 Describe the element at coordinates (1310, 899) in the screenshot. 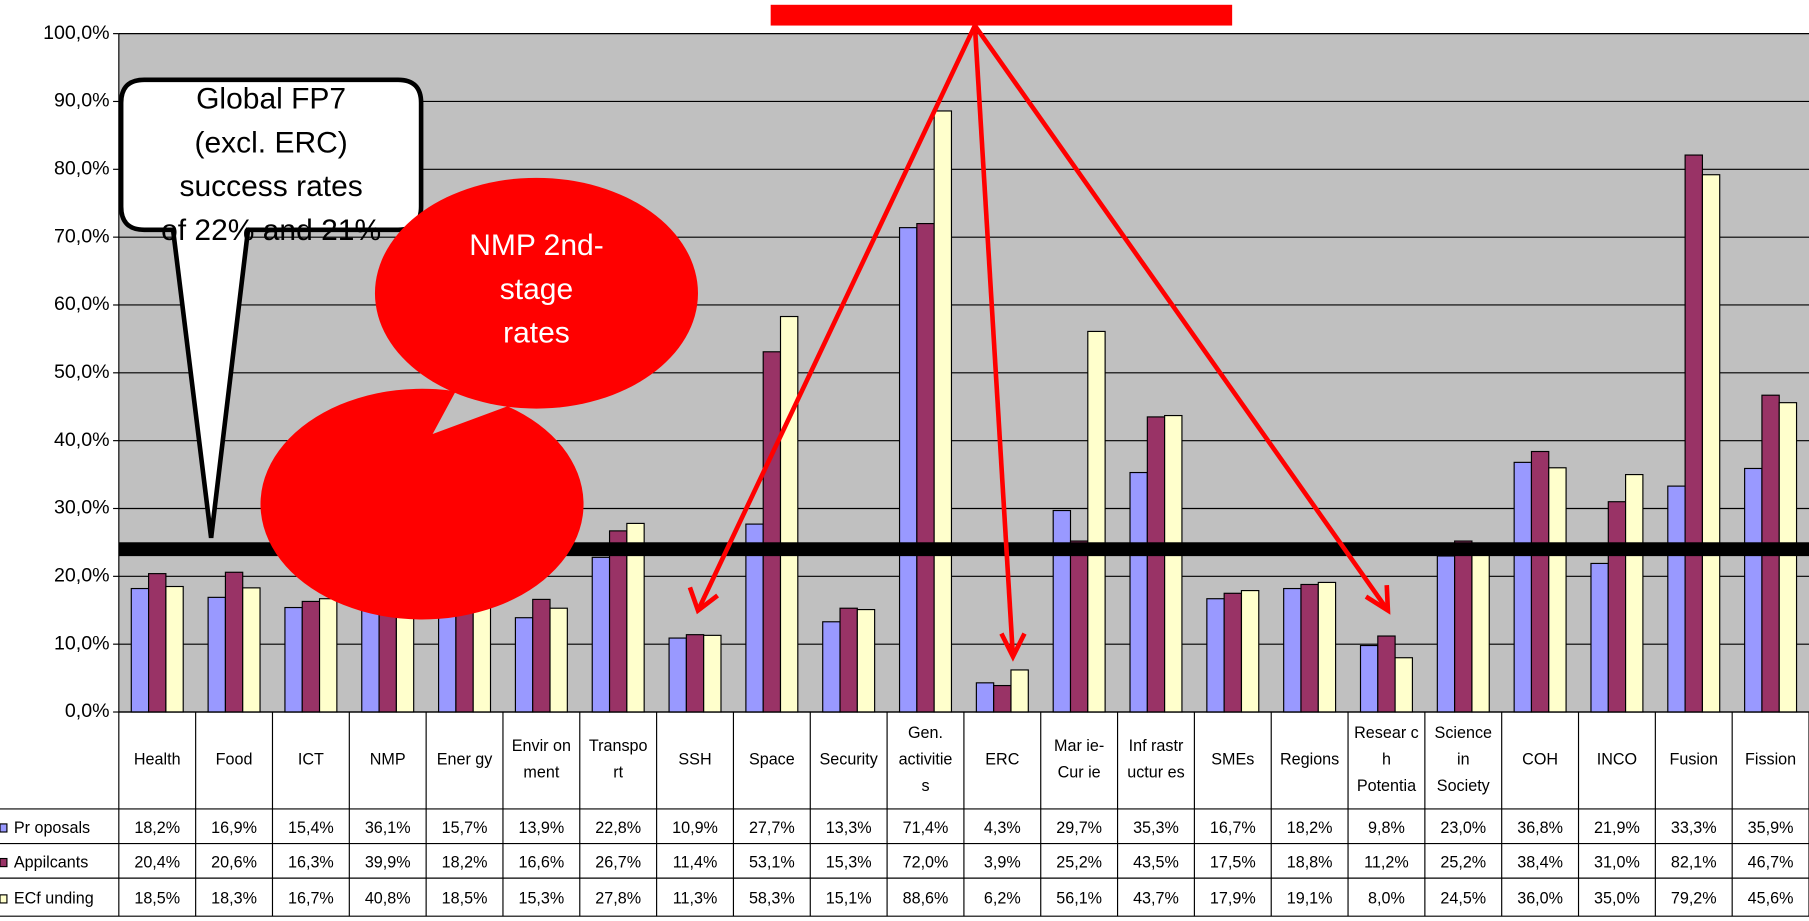

I see `value-label: 19,1%` at that location.